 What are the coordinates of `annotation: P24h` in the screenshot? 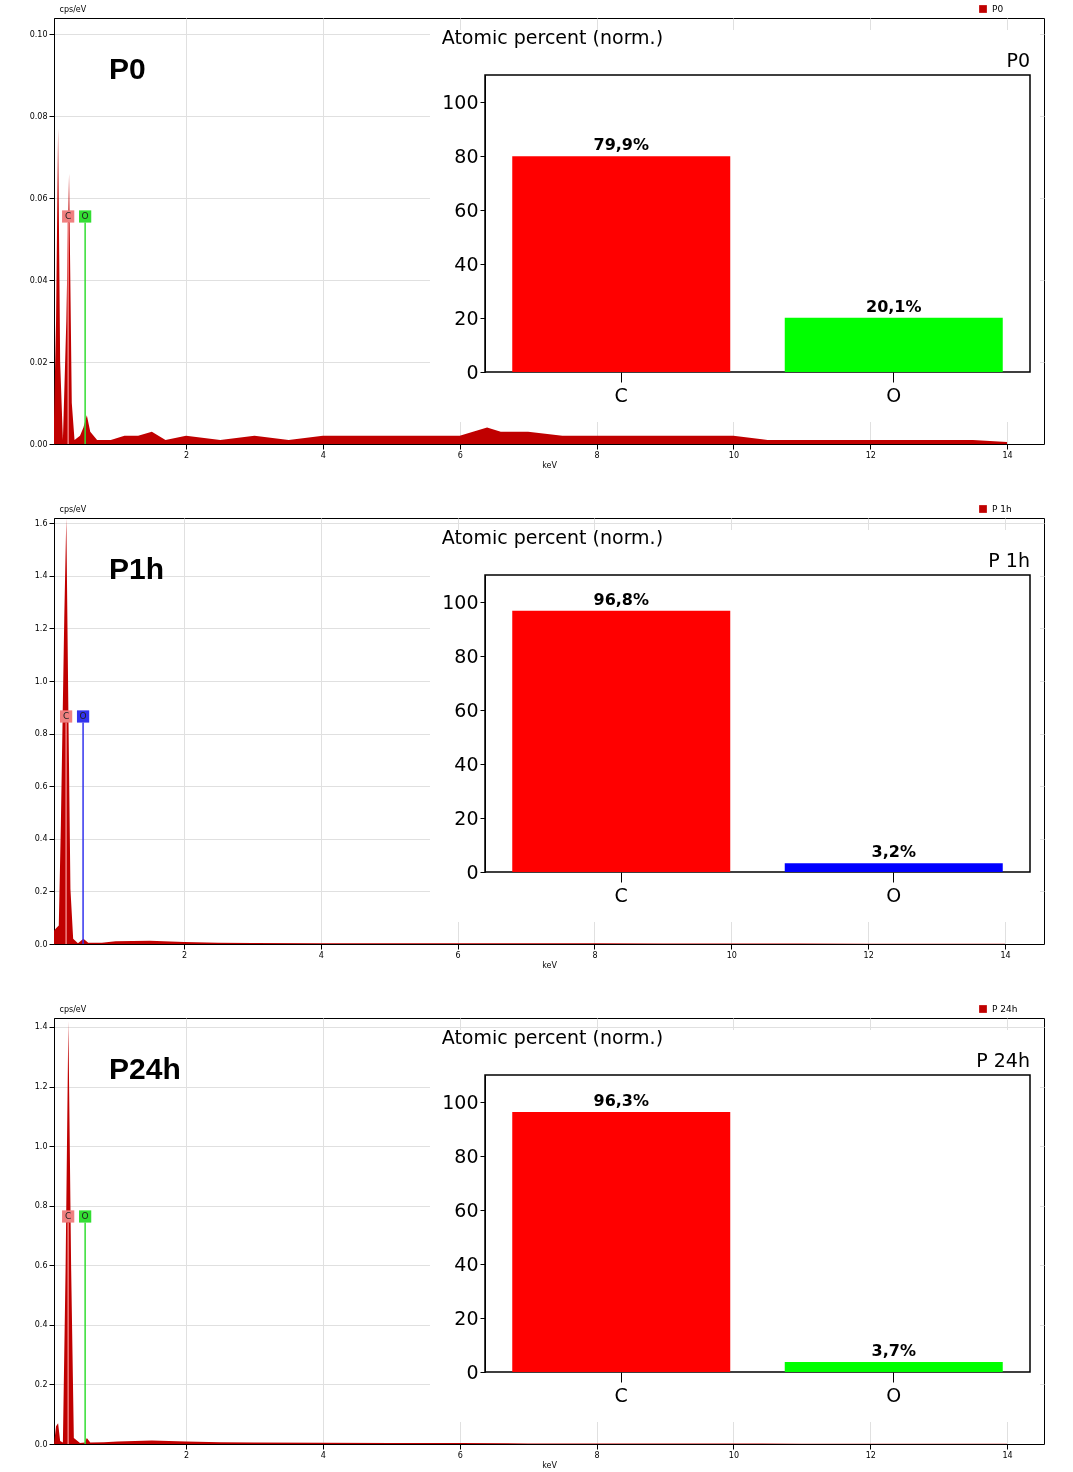 It's located at (145, 1068).